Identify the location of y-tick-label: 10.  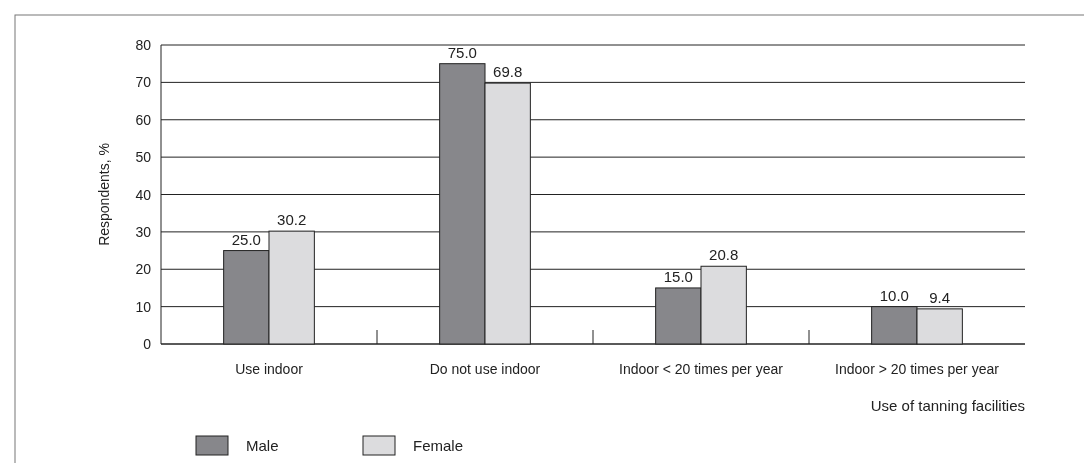
(143, 306).